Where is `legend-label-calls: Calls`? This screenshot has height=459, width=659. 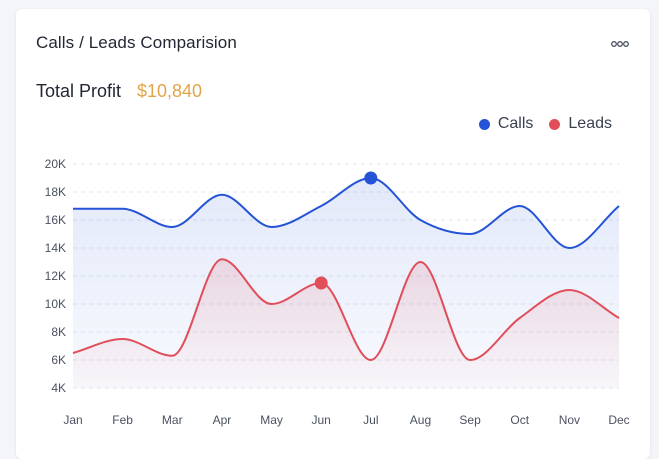
legend-label-calls: Calls is located at coordinates (515, 123).